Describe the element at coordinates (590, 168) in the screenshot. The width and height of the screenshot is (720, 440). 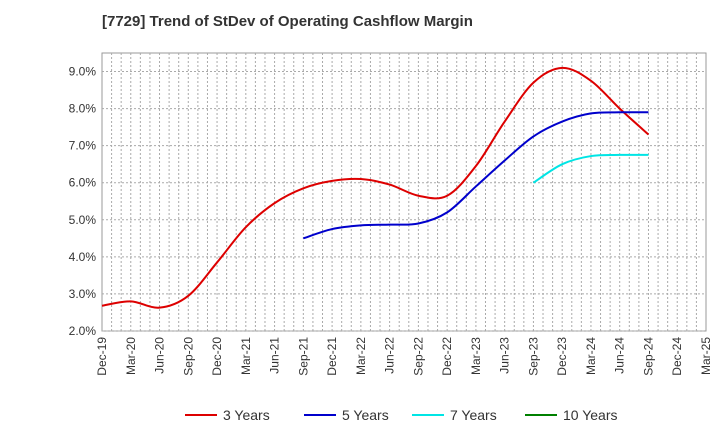
I see `series-line-7-years` at that location.